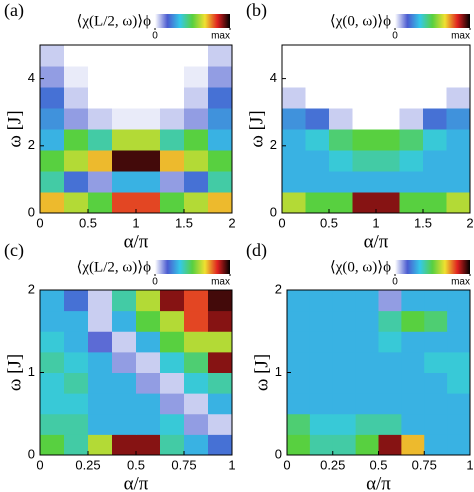 The height and width of the screenshot is (492, 474). I want to click on y-tick-label: 4, so click(31, 77).